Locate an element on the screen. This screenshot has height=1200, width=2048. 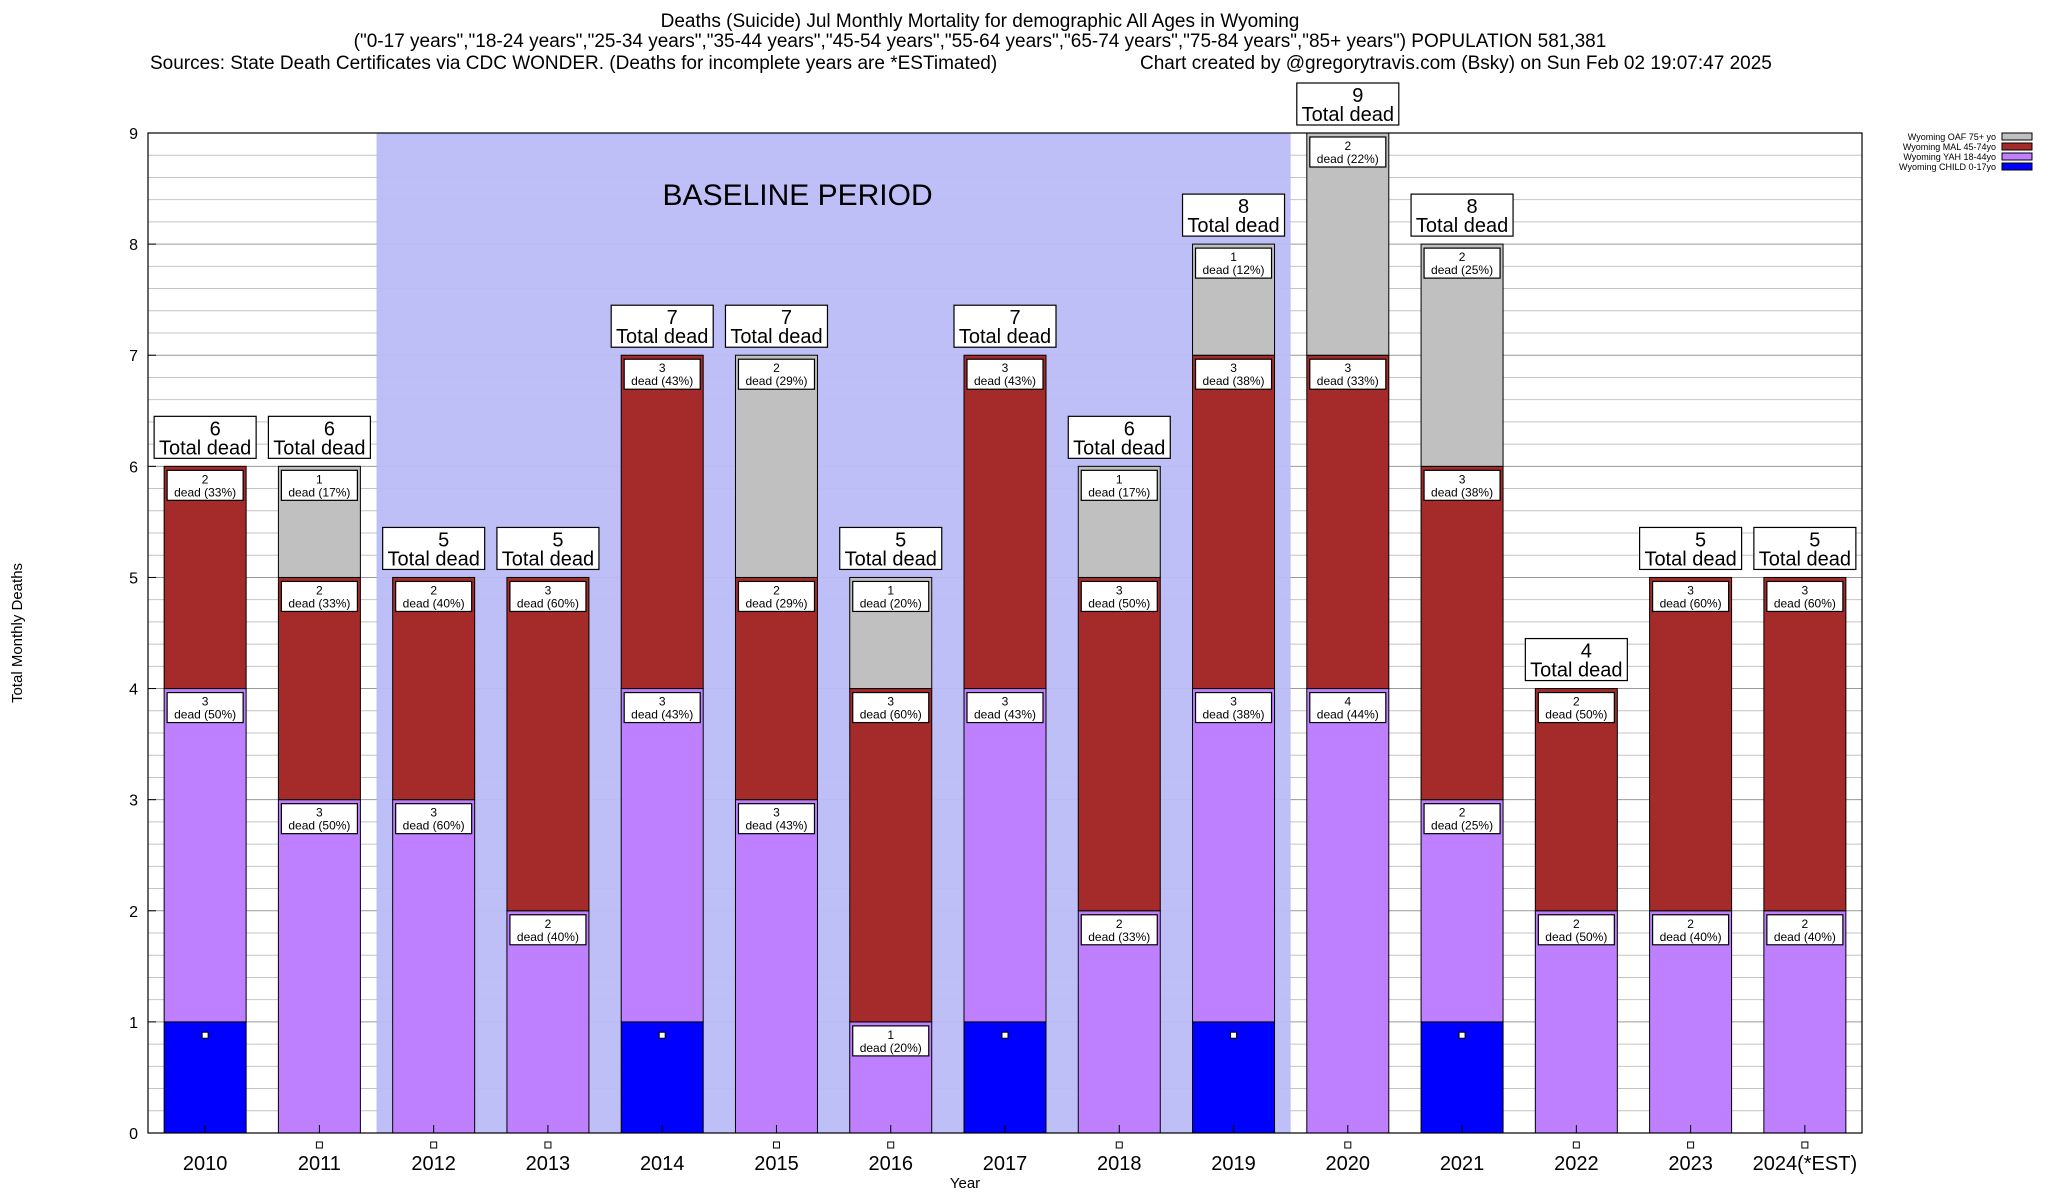
total-count: 5 is located at coordinates (1700, 540).